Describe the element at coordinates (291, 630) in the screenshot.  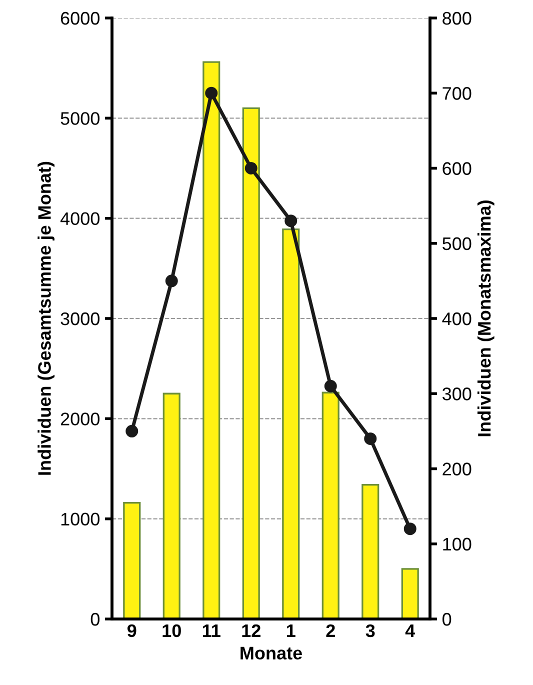
I see `x-tick-label: 1` at that location.